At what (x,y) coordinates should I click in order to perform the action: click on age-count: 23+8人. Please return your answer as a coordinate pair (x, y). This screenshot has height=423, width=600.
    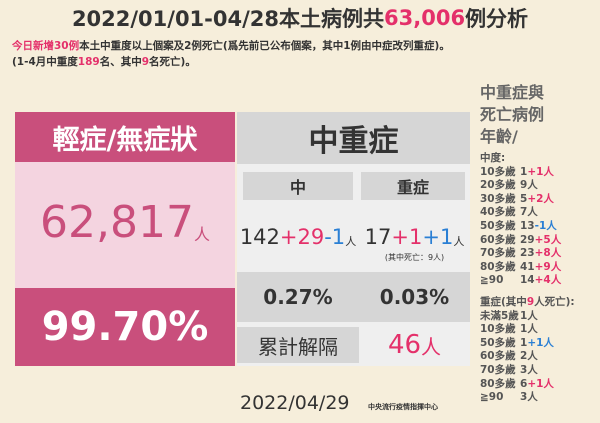
    Looking at the image, I should click on (540, 254).